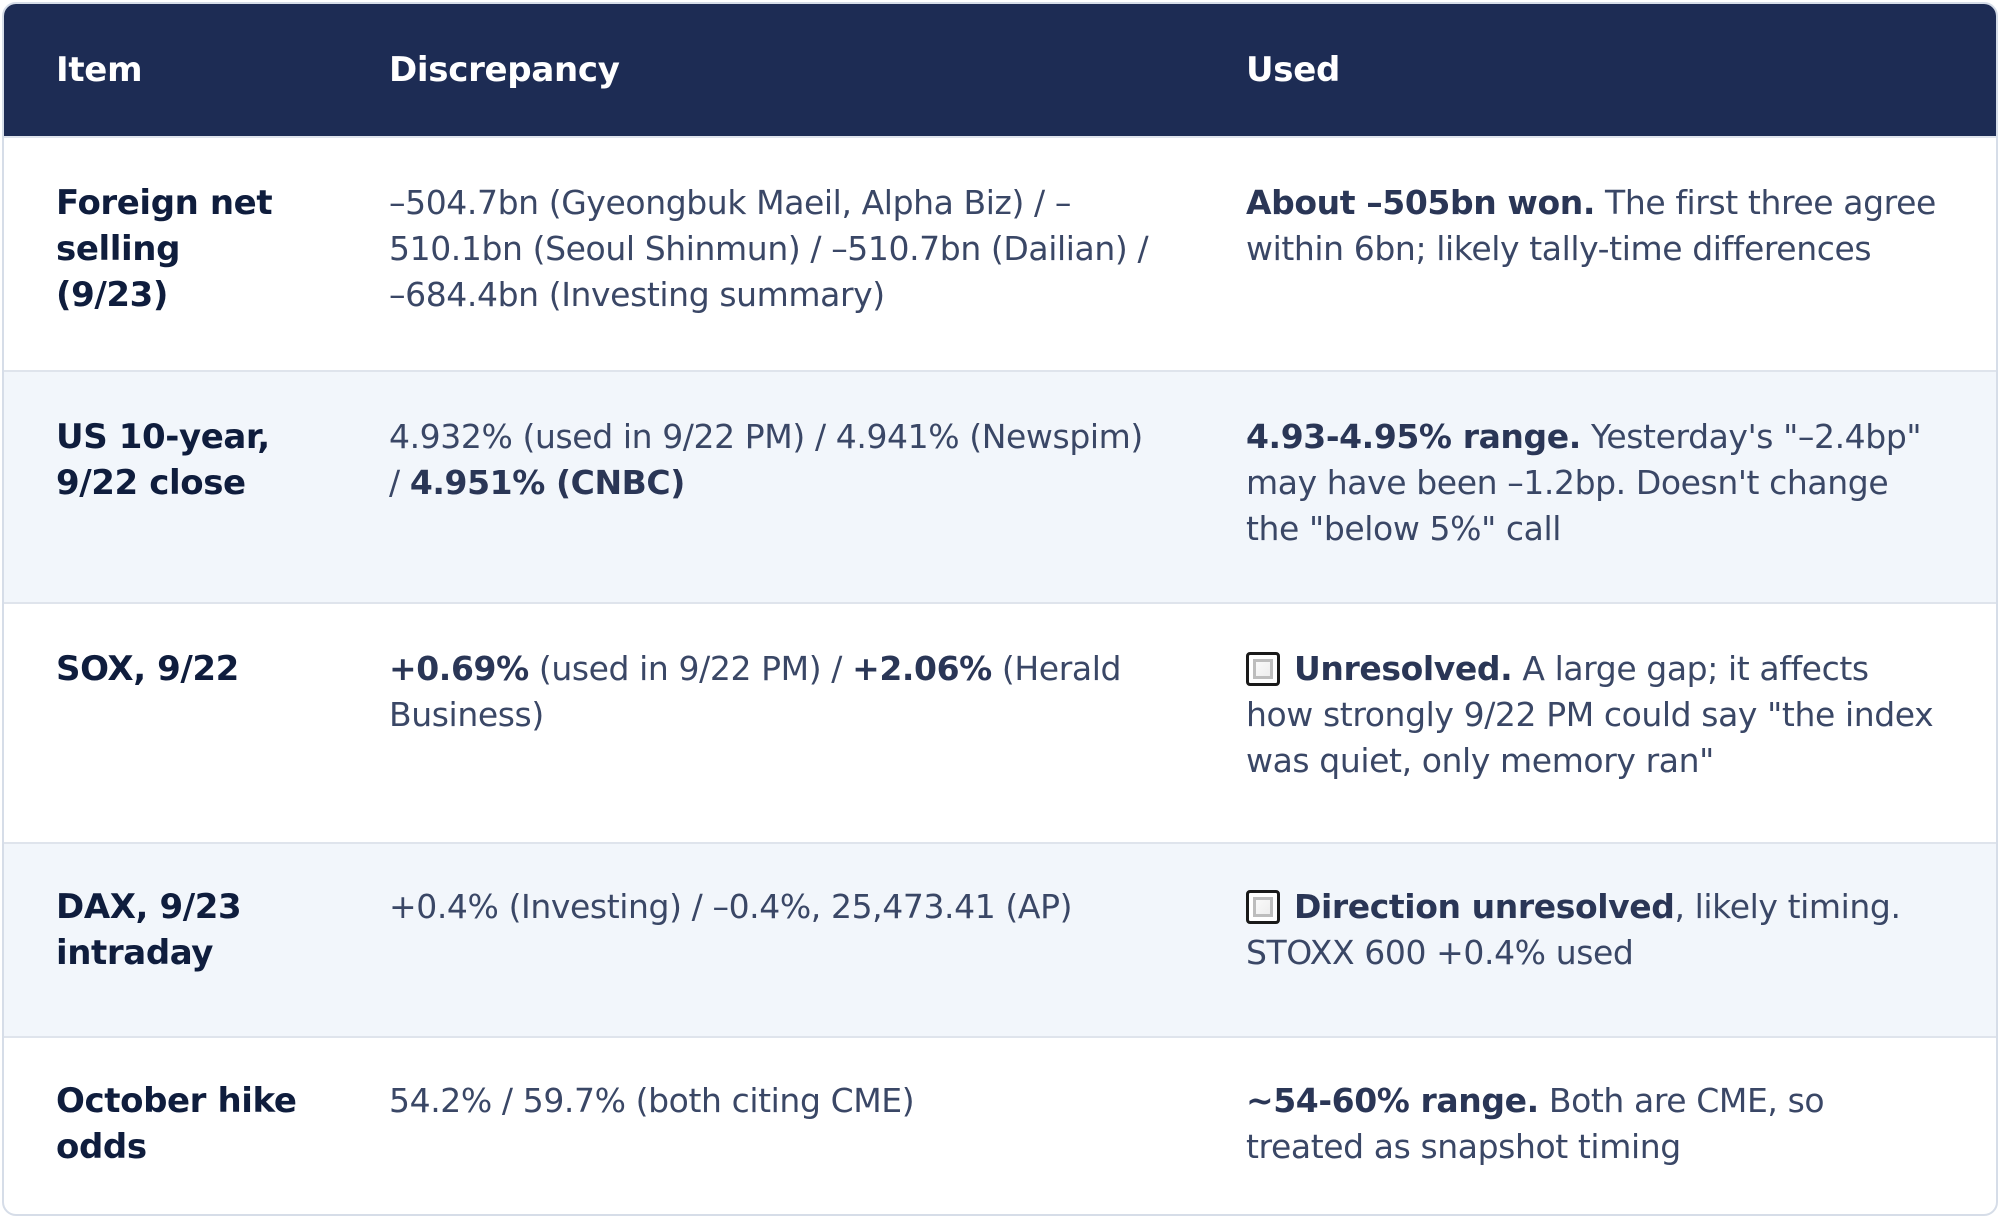 The height and width of the screenshot is (1218, 2000). Describe the element at coordinates (176, 1124) in the screenshot. I see `row-item: October hike odds` at that location.